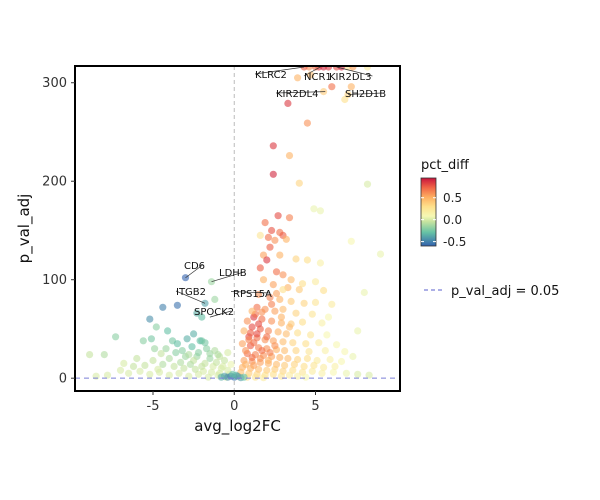 The height and width of the screenshot is (500, 600). I want to click on colorbar-tick-label-2: -0.5, so click(454, 242).